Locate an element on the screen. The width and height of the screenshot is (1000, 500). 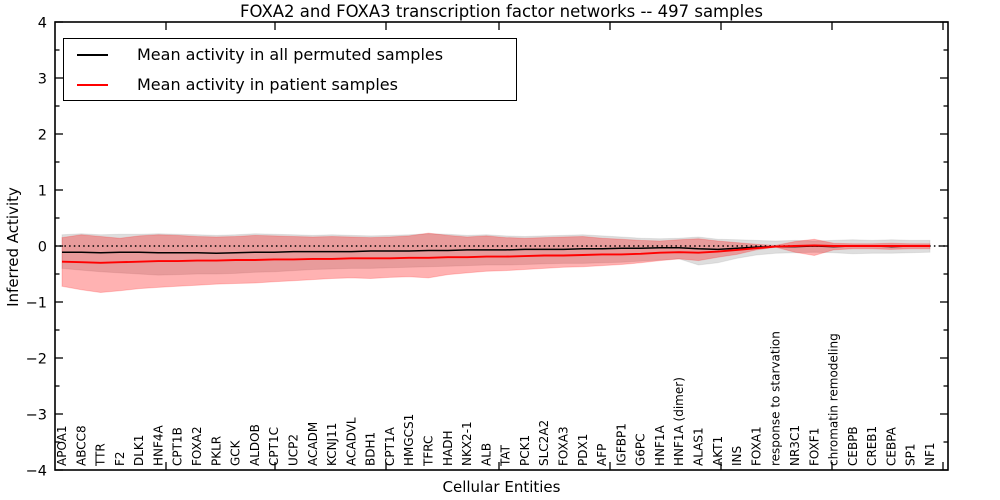
x-category-label: KCNJ11 is located at coordinates (332, 444).